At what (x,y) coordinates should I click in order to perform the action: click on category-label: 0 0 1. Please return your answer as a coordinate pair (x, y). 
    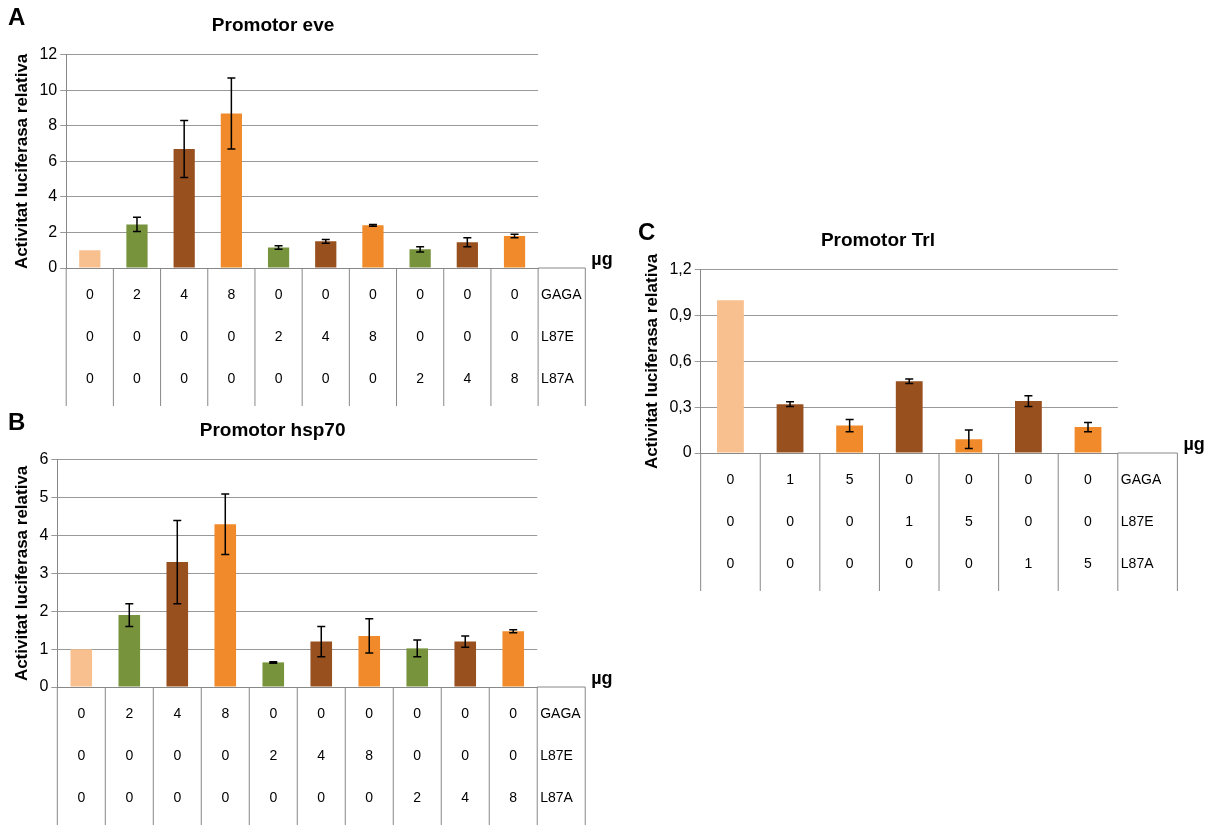
    Looking at the image, I should click on (1028, 520).